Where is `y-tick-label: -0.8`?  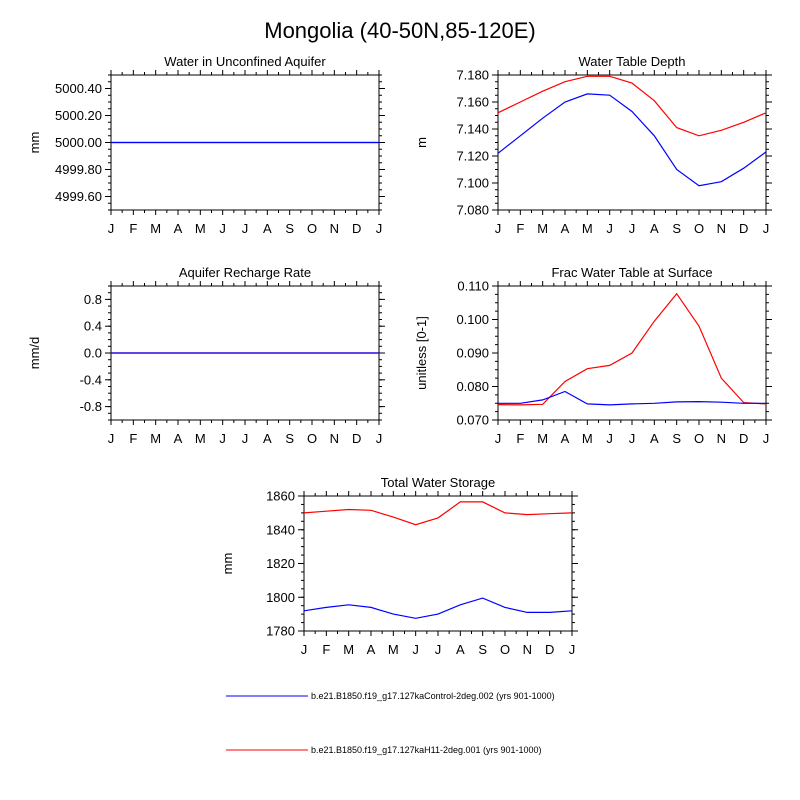
y-tick-label: -0.8 is located at coordinates (91, 406).